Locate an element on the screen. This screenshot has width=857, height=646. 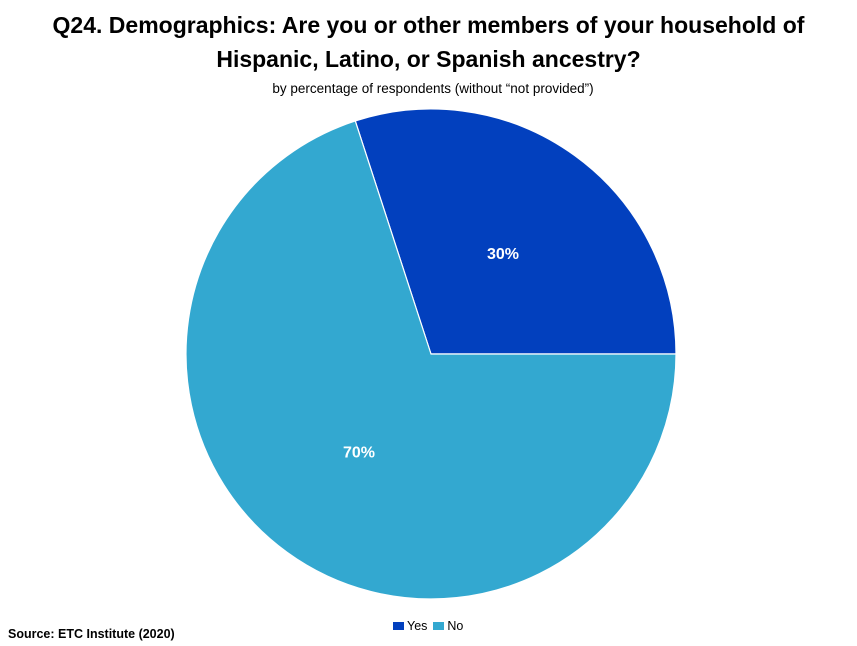
legend-label-yes: Yes is located at coordinates (417, 626).